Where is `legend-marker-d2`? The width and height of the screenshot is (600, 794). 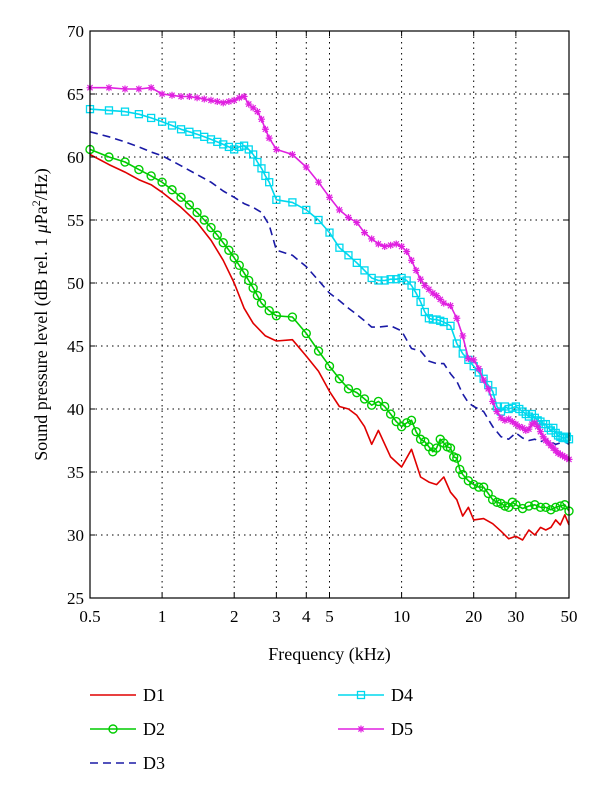 legend-marker-d2 is located at coordinates (113, 729).